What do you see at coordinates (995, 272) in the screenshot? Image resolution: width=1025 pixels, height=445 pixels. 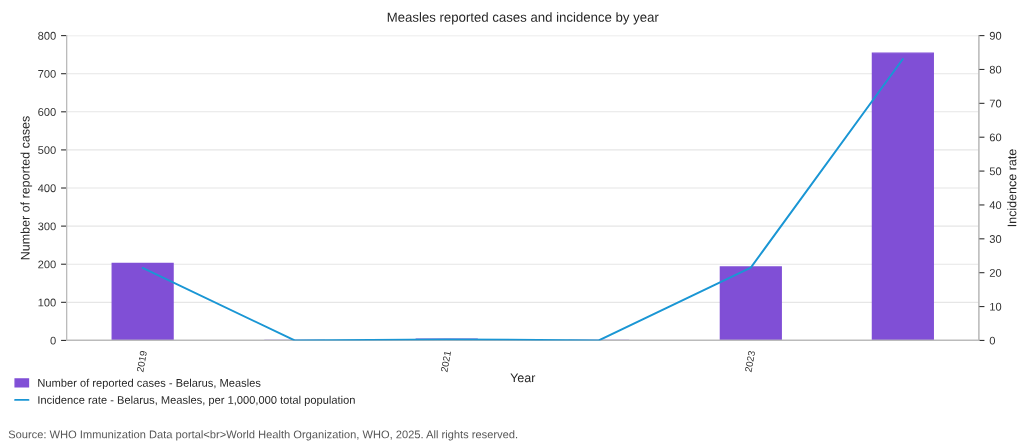 I see `y2-tick-label: 20` at bounding box center [995, 272].